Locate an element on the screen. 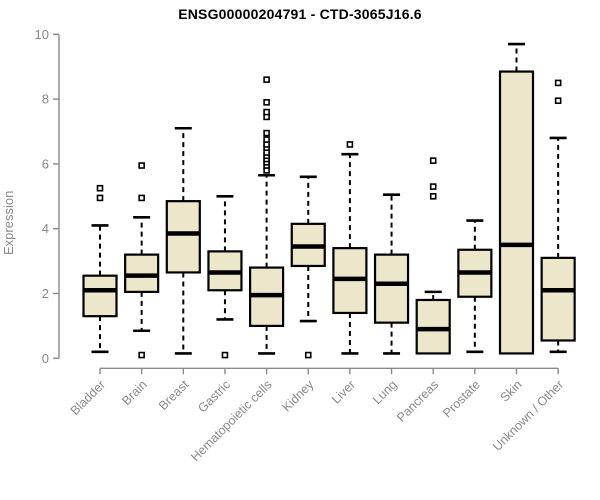 This screenshot has height=500, width=600. x-tick-label: Breast is located at coordinates (174, 395).